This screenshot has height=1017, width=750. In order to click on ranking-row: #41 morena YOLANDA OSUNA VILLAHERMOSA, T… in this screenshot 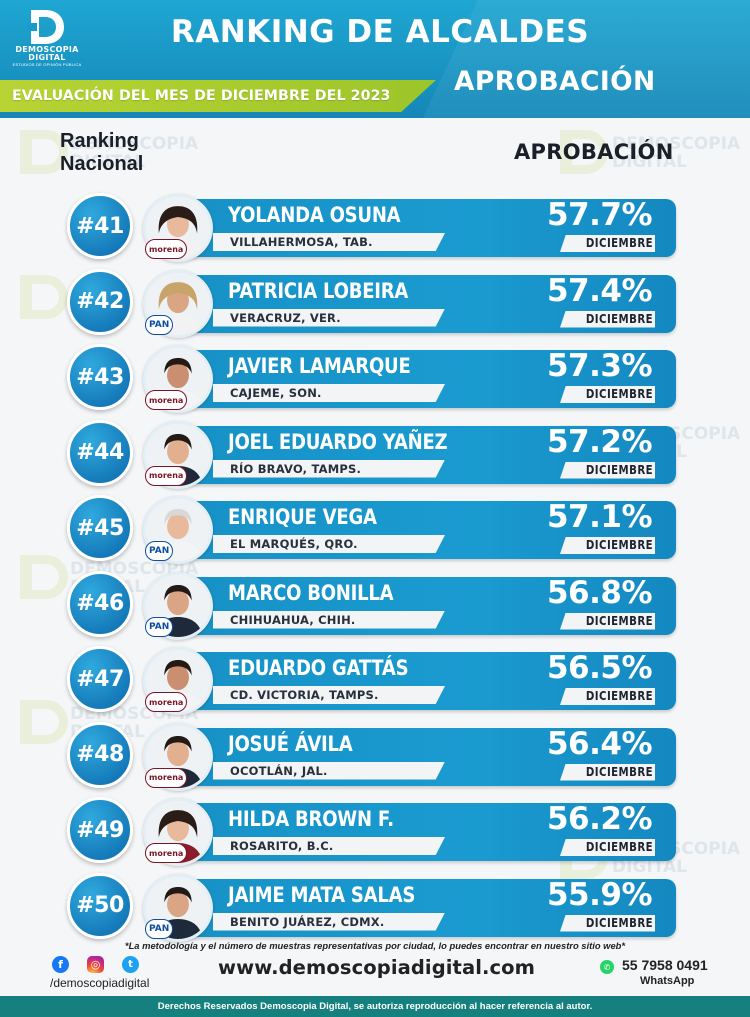, I will do `click(375, 227)`.